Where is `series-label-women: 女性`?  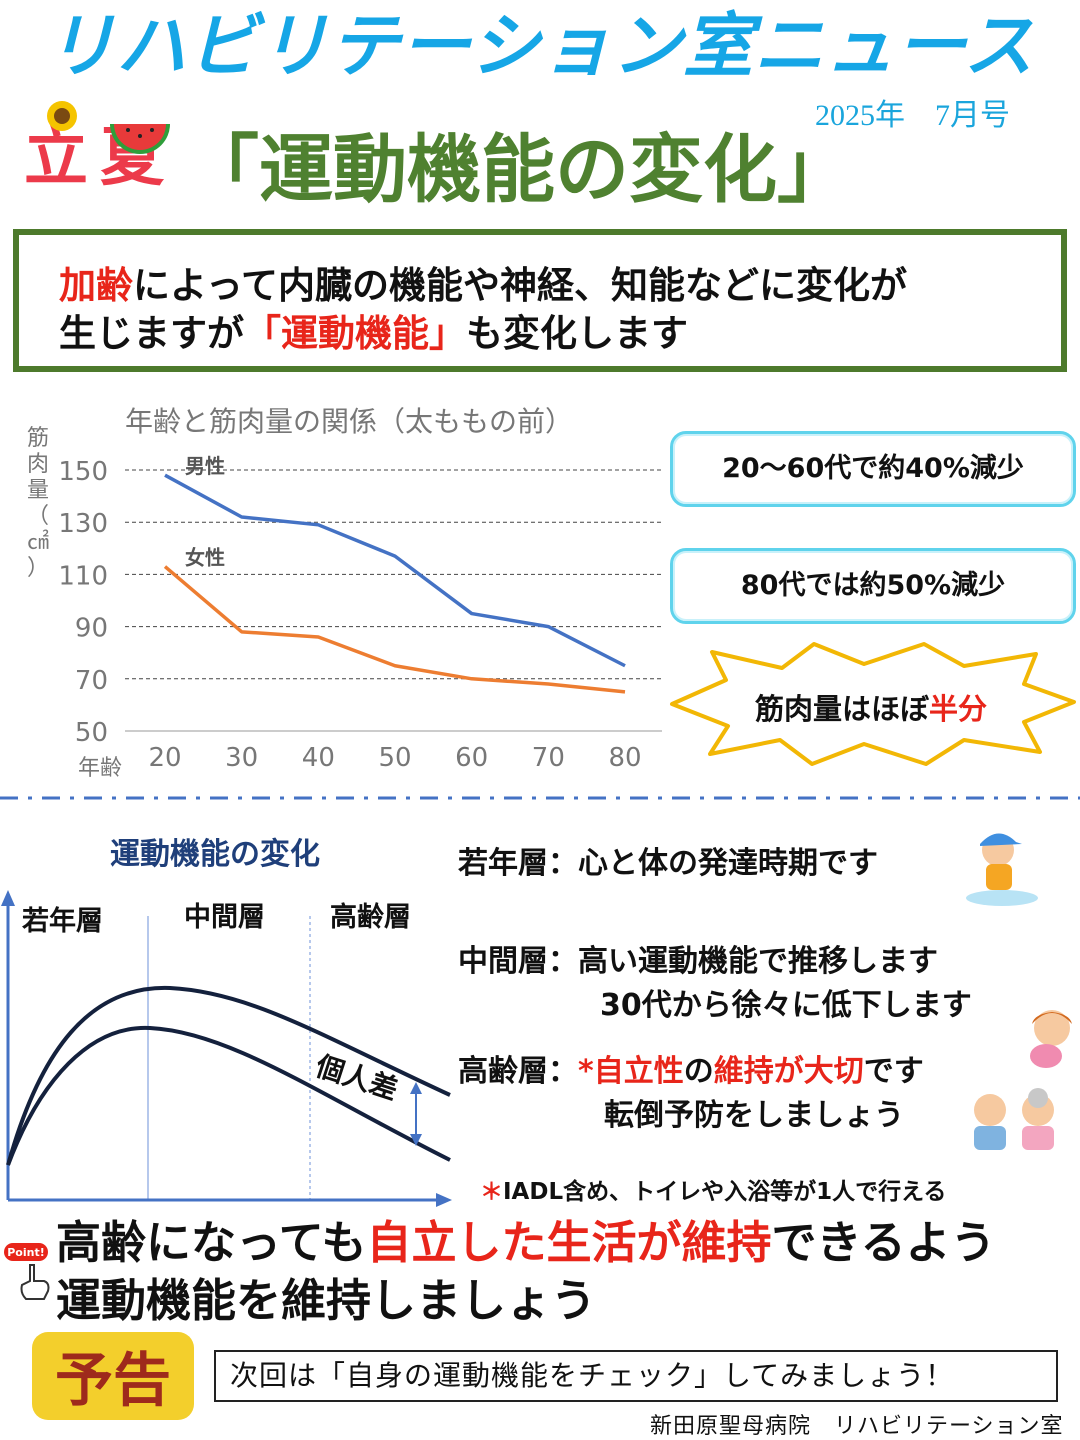
series-label-women: 女性 is located at coordinates (205, 558).